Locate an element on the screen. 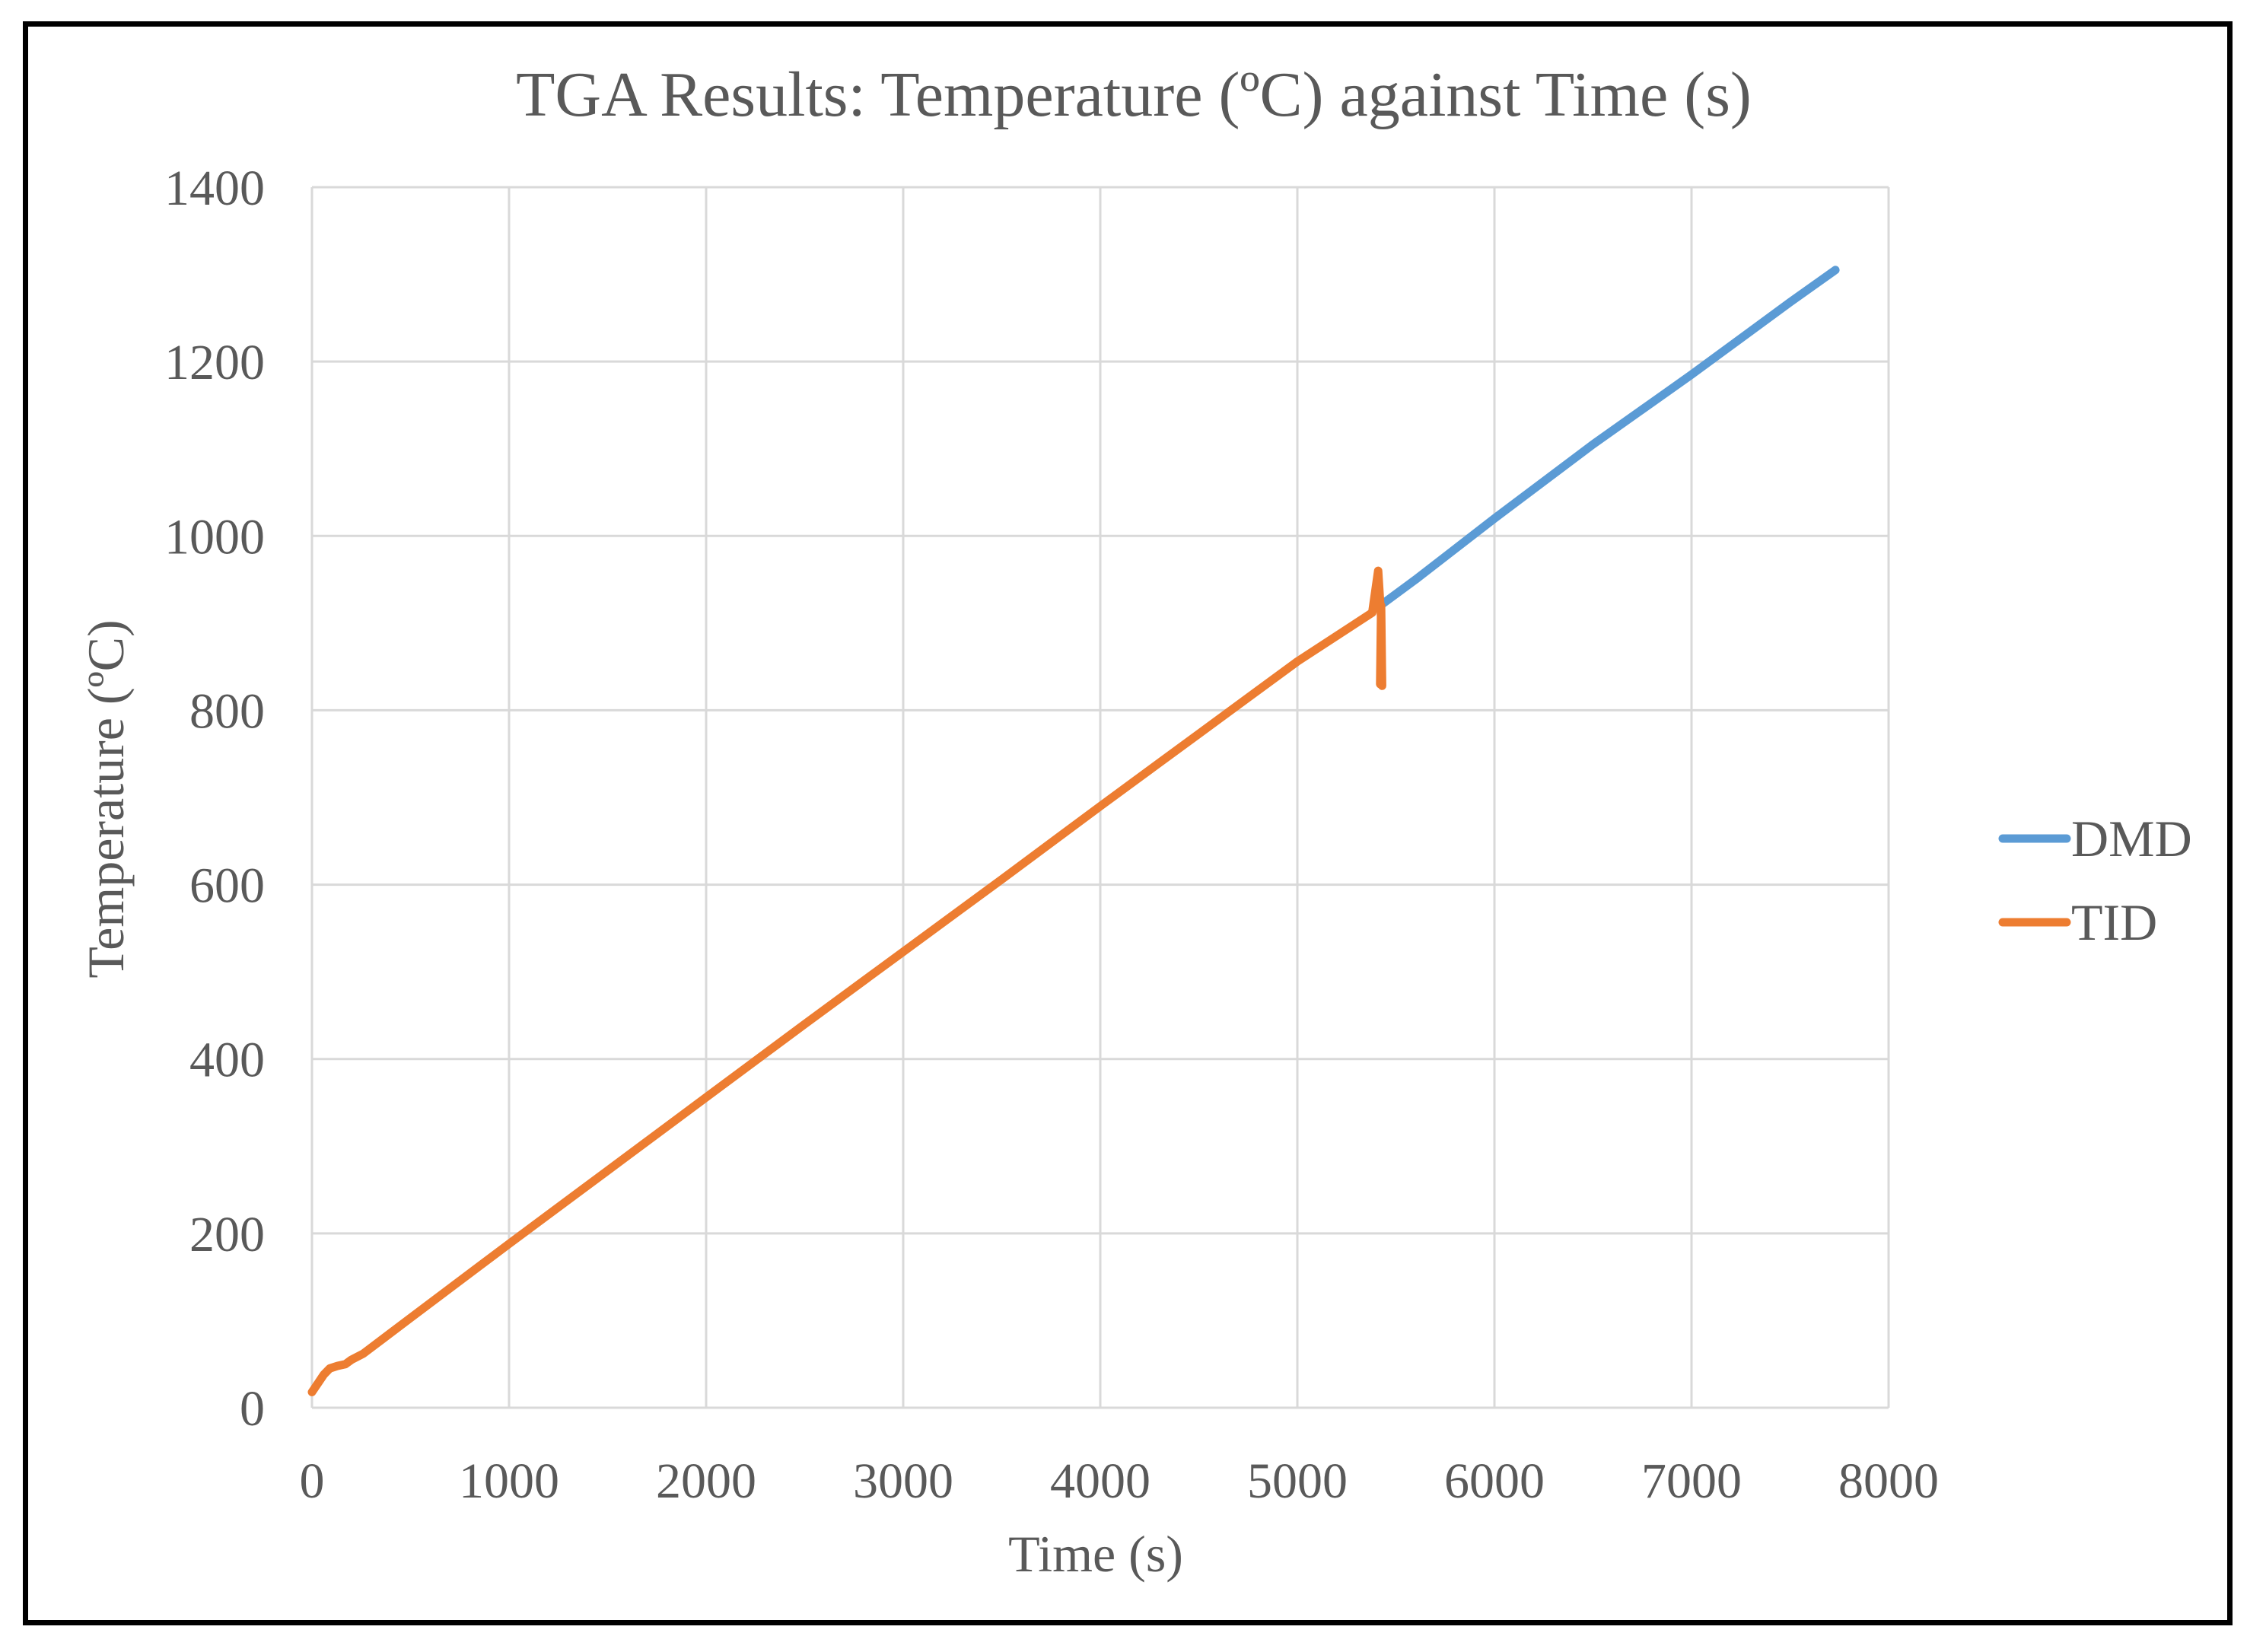  x-tick-label: 3000 is located at coordinates (903, 1481).